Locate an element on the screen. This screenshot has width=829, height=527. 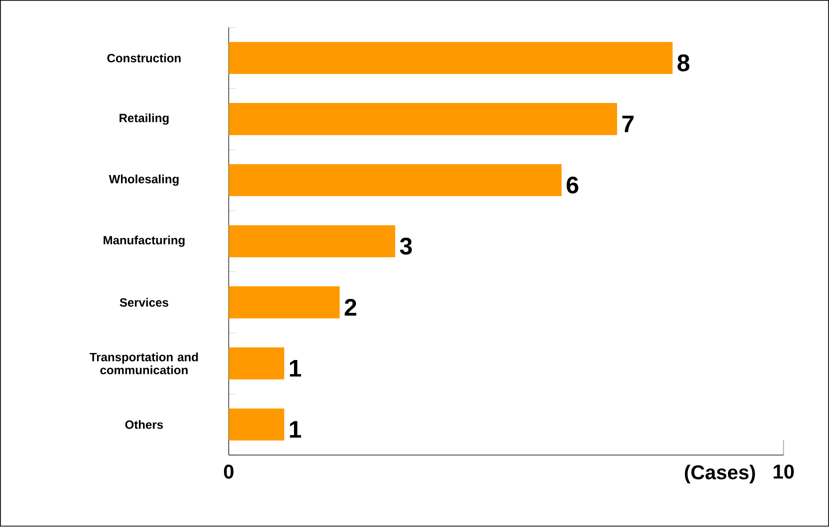
y-tick-label: Construction is located at coordinates (144, 58).